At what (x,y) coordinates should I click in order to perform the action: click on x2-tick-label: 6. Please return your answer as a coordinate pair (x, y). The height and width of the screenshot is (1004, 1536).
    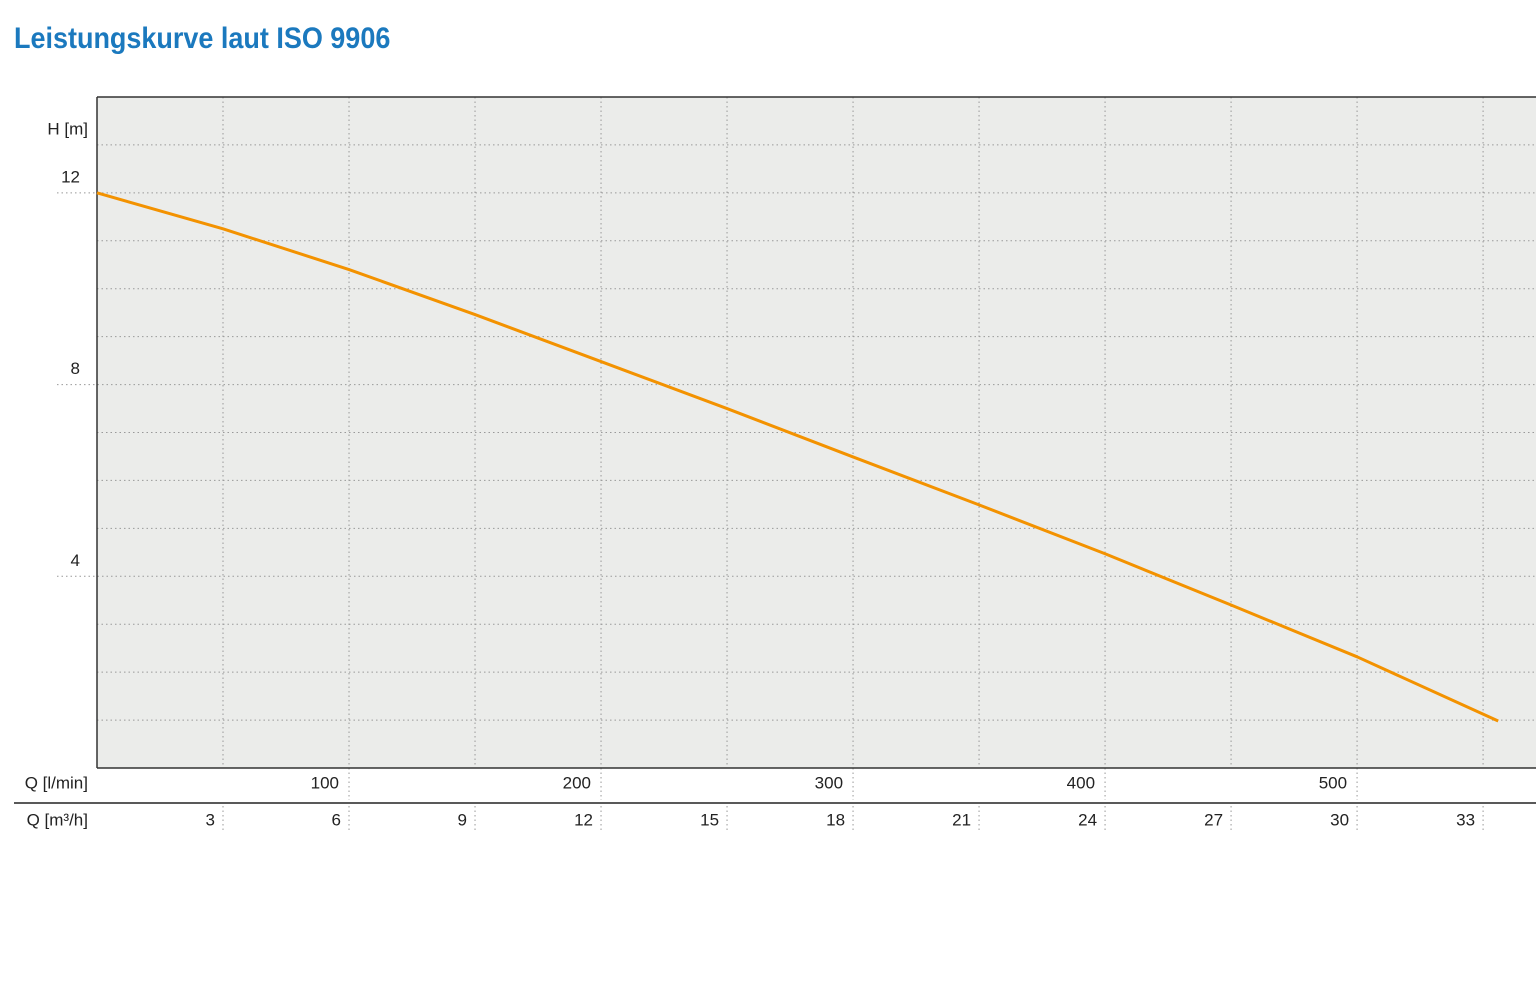
    Looking at the image, I should click on (336, 819).